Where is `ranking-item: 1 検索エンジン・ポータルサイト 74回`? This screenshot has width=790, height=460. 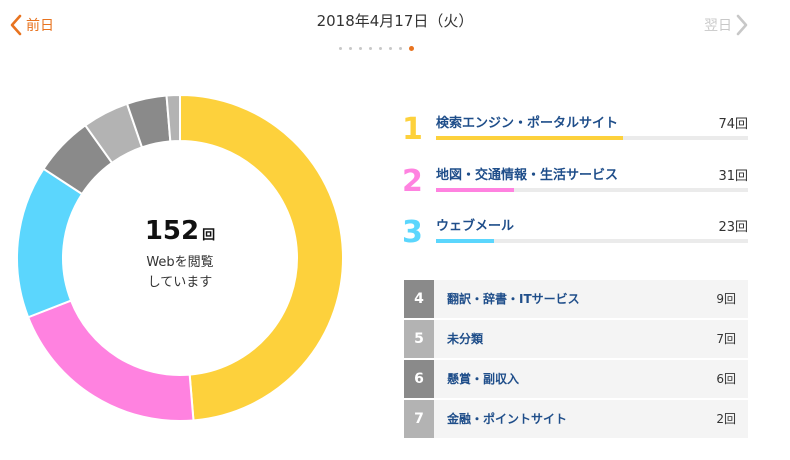 ranking-item: 1 検索エンジン・ポータルサイト 74回 is located at coordinates (575, 130).